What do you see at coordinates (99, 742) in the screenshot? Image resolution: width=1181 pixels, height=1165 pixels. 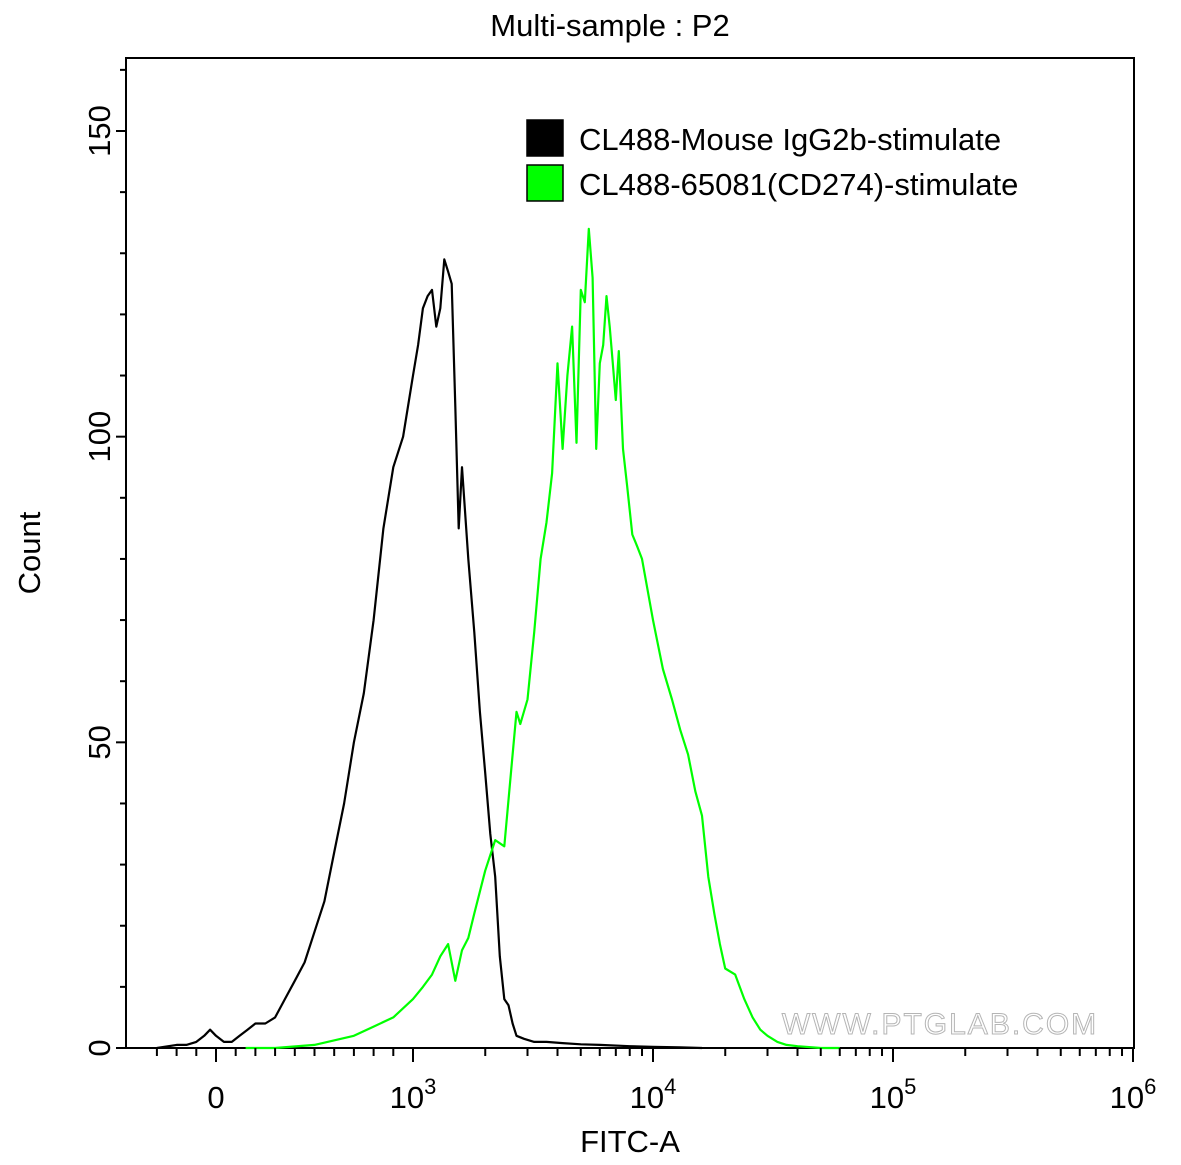 I see `y-tick-label: 50` at bounding box center [99, 742].